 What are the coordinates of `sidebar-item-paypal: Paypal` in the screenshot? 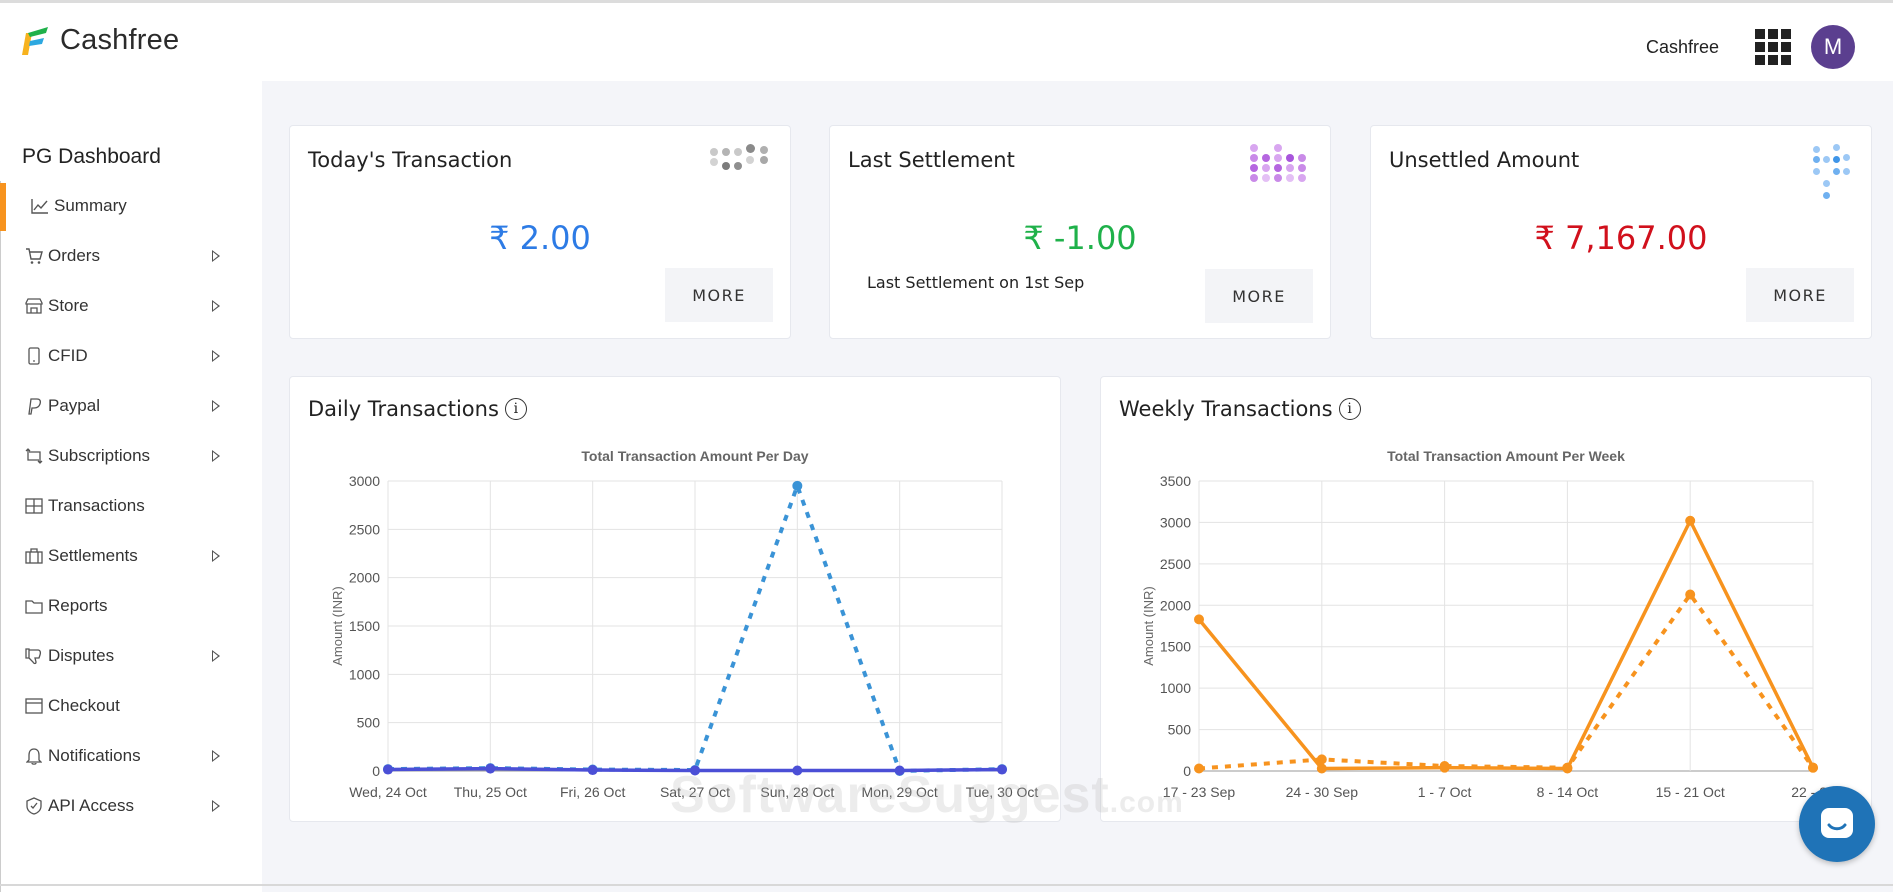 It's located at (131, 406).